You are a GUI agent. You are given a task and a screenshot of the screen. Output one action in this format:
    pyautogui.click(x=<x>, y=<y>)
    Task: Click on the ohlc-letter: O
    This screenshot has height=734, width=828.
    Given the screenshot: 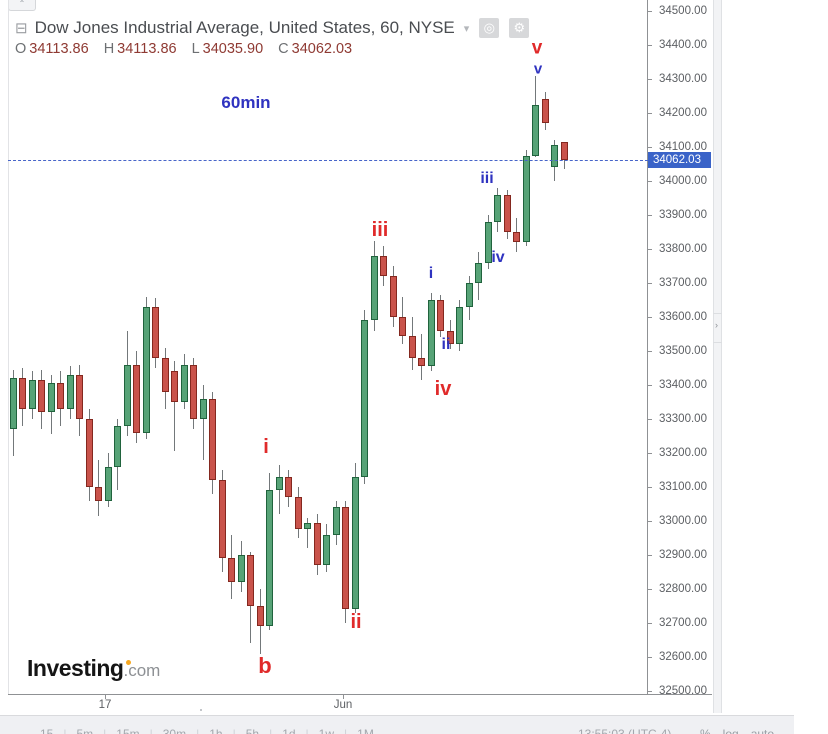 What is the action you would take?
    pyautogui.click(x=21, y=49)
    